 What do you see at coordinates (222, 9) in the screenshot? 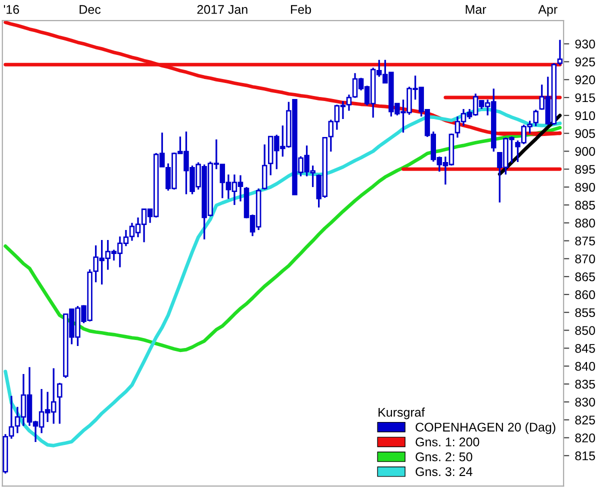
I see `x-tick-label: 2017 Jan` at bounding box center [222, 9].